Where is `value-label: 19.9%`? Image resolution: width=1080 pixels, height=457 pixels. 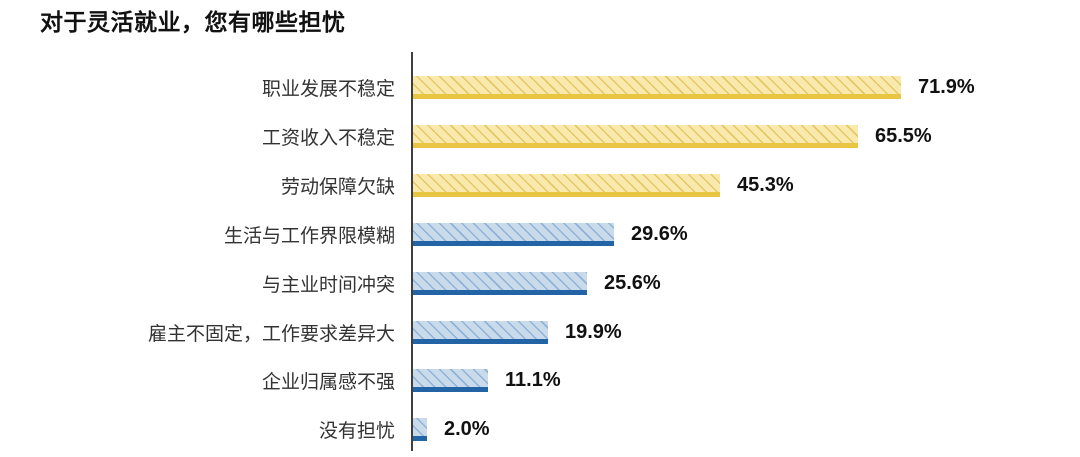 value-label: 19.9% is located at coordinates (593, 332).